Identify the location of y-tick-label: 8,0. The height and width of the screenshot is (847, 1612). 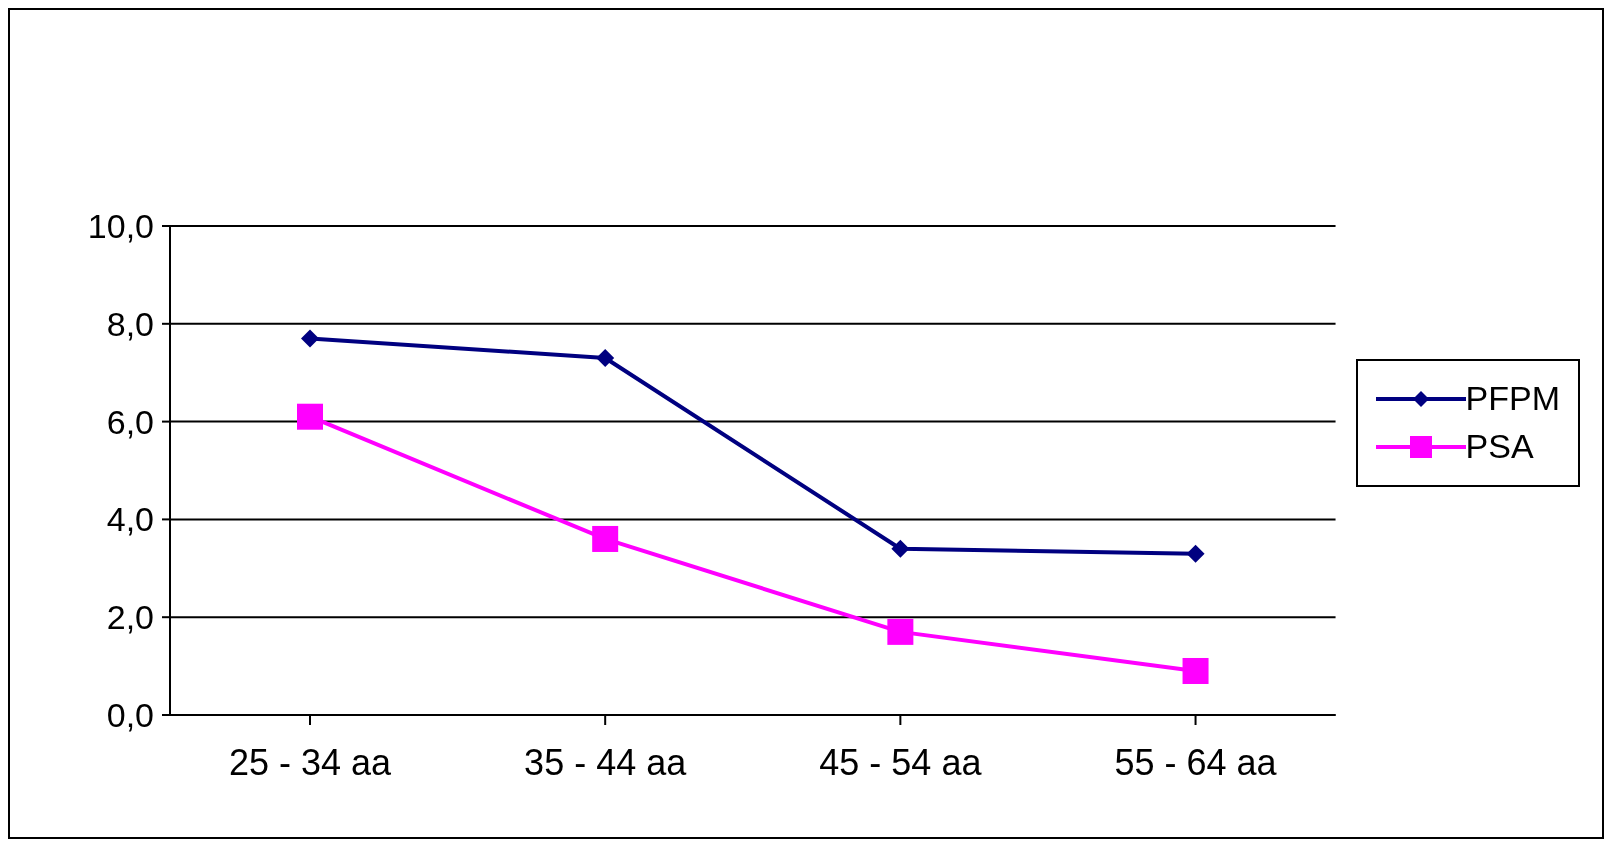
(130, 323).